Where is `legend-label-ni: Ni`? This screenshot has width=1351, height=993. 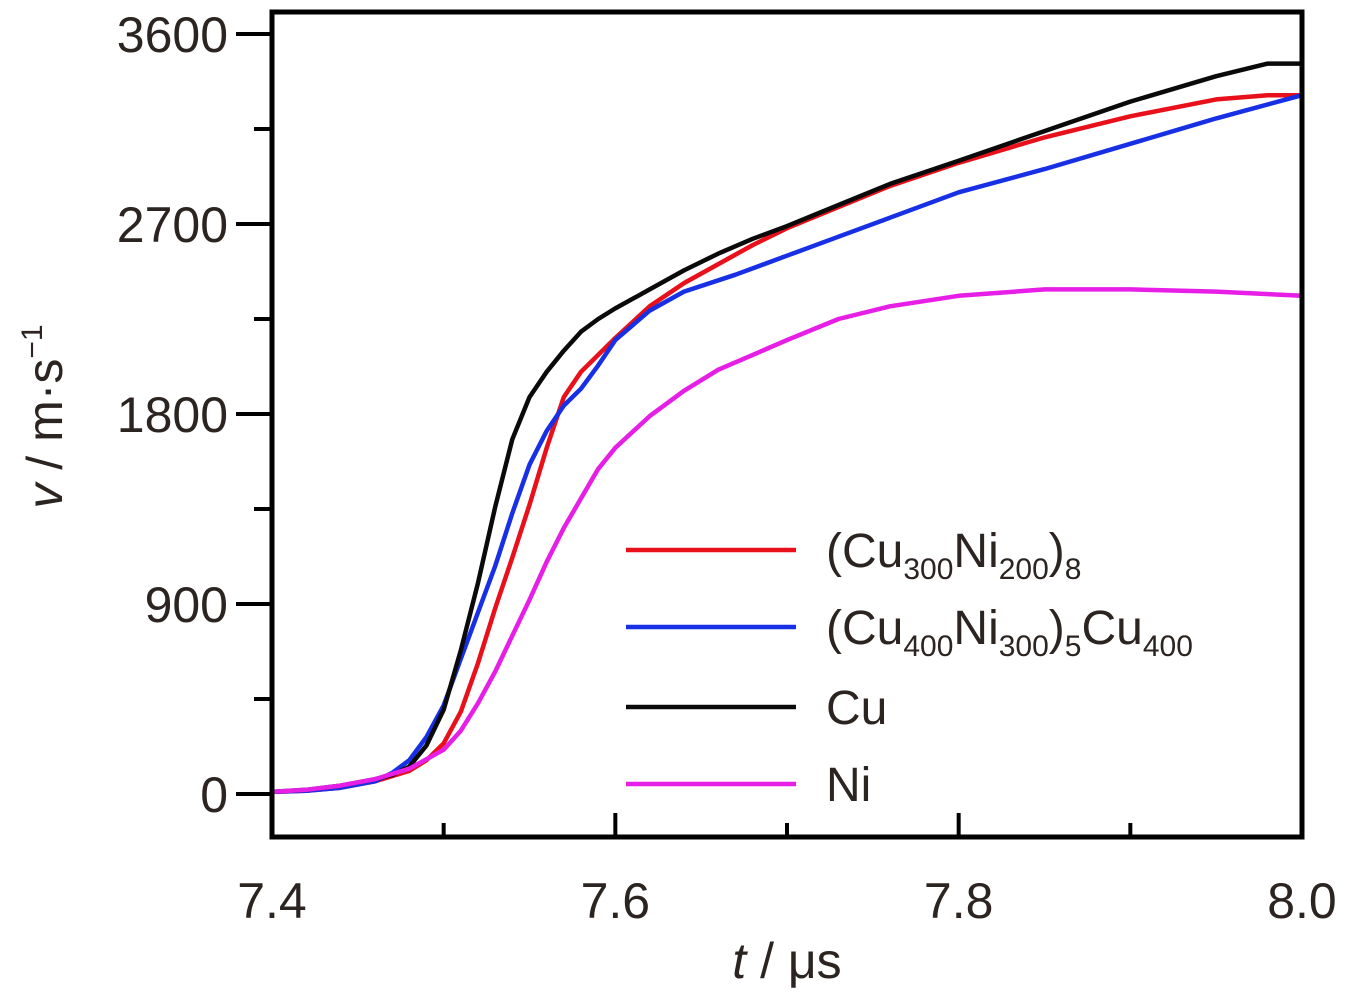 legend-label-ni: Ni is located at coordinates (848, 785).